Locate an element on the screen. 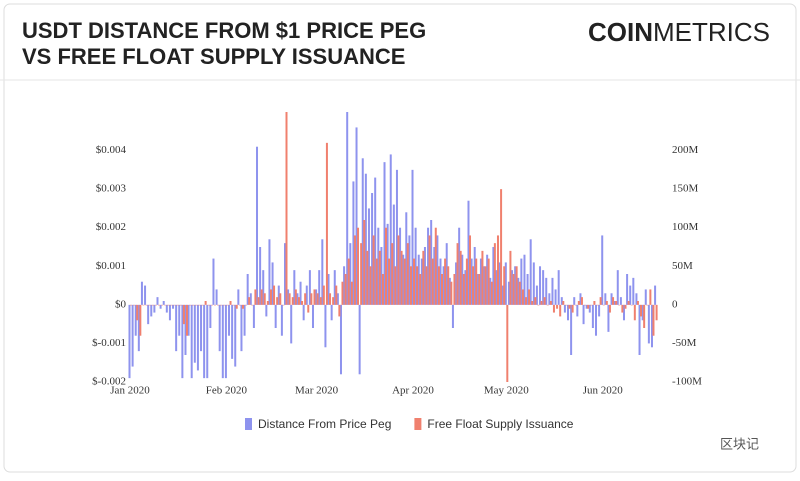 The height and width of the screenshot is (481, 800). brand: COINMETRICS is located at coordinates (679, 32).